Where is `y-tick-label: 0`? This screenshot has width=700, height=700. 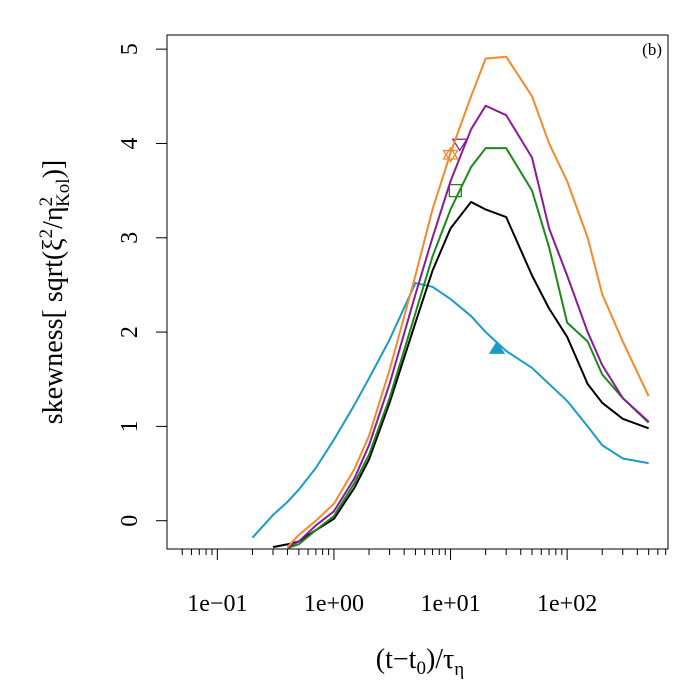
y-tick-label: 0 is located at coordinates (130, 521).